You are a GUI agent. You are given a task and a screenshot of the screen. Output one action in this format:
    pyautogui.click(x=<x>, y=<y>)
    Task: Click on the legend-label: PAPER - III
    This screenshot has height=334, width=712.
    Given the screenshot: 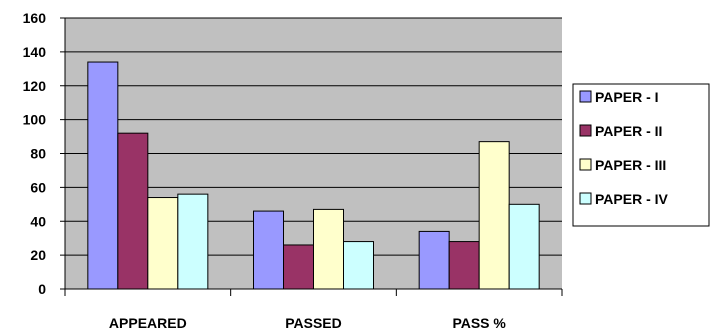 What is the action you would take?
    pyautogui.click(x=630, y=165)
    